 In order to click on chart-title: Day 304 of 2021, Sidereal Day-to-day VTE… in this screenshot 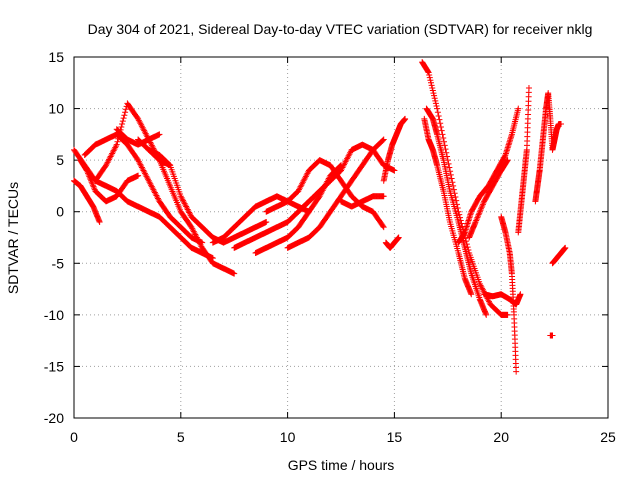, I will do `click(340, 29)`.